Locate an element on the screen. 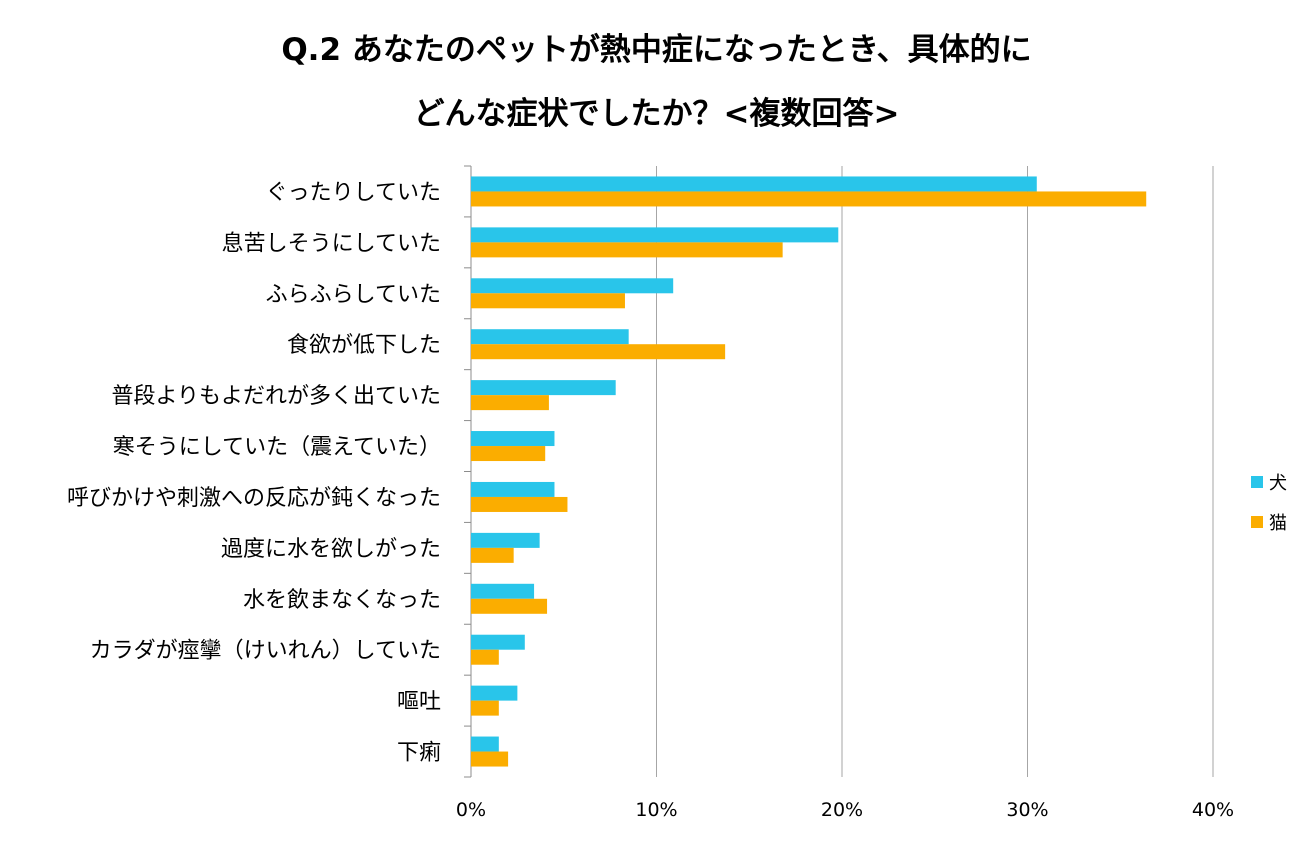  category-label: 呼びかけや刺激への反応が鈍くなった is located at coordinates (254, 498).